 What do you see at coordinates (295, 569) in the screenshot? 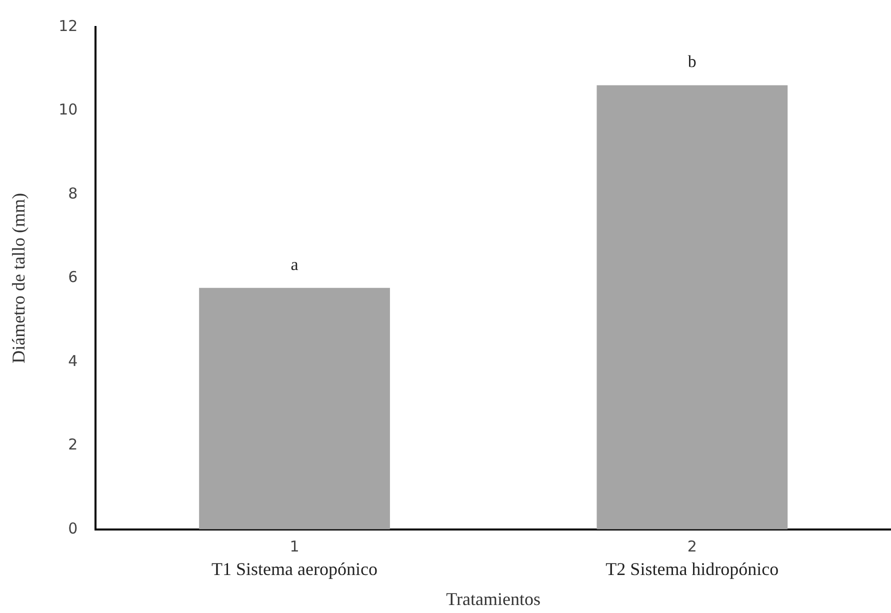
I see `text: T1 Sistema aeropónico` at bounding box center [295, 569].